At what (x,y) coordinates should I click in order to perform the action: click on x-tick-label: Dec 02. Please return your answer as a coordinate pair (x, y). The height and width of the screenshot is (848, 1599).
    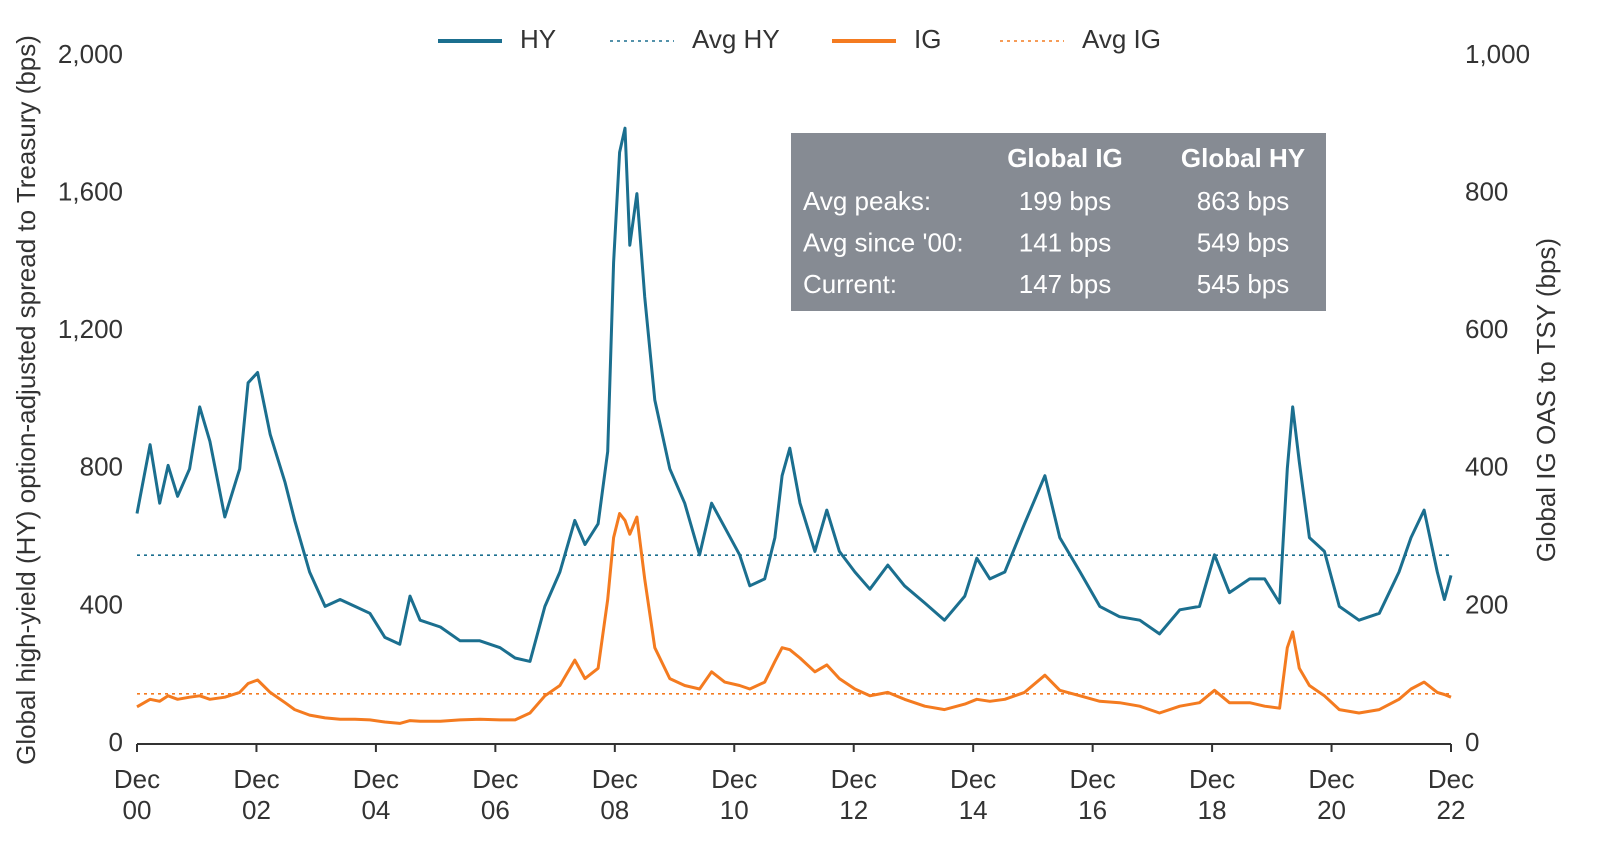
    Looking at the image, I should click on (256, 794).